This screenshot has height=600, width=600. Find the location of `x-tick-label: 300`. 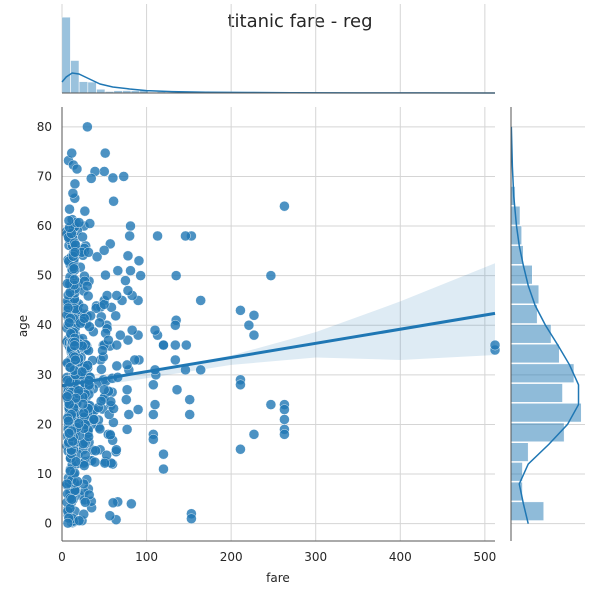

x-tick-label: 300 is located at coordinates (315, 557).